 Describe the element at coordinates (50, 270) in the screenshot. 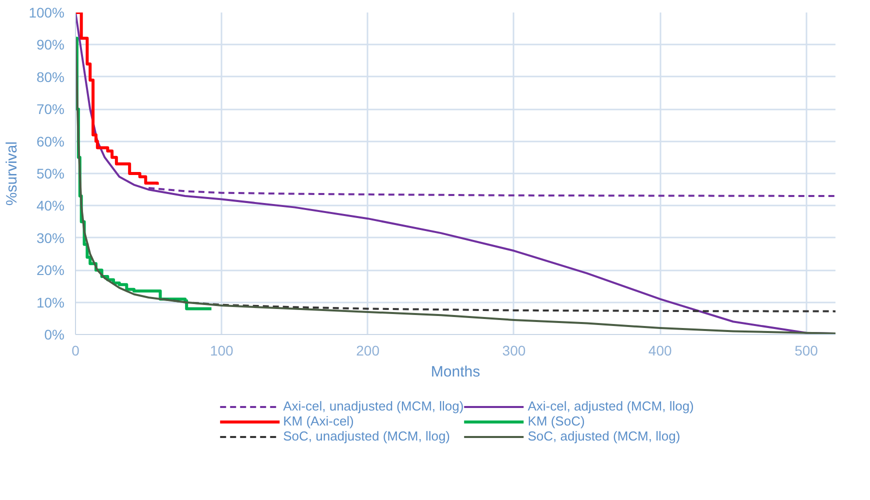

I see `y-tick-label: 20%` at that location.